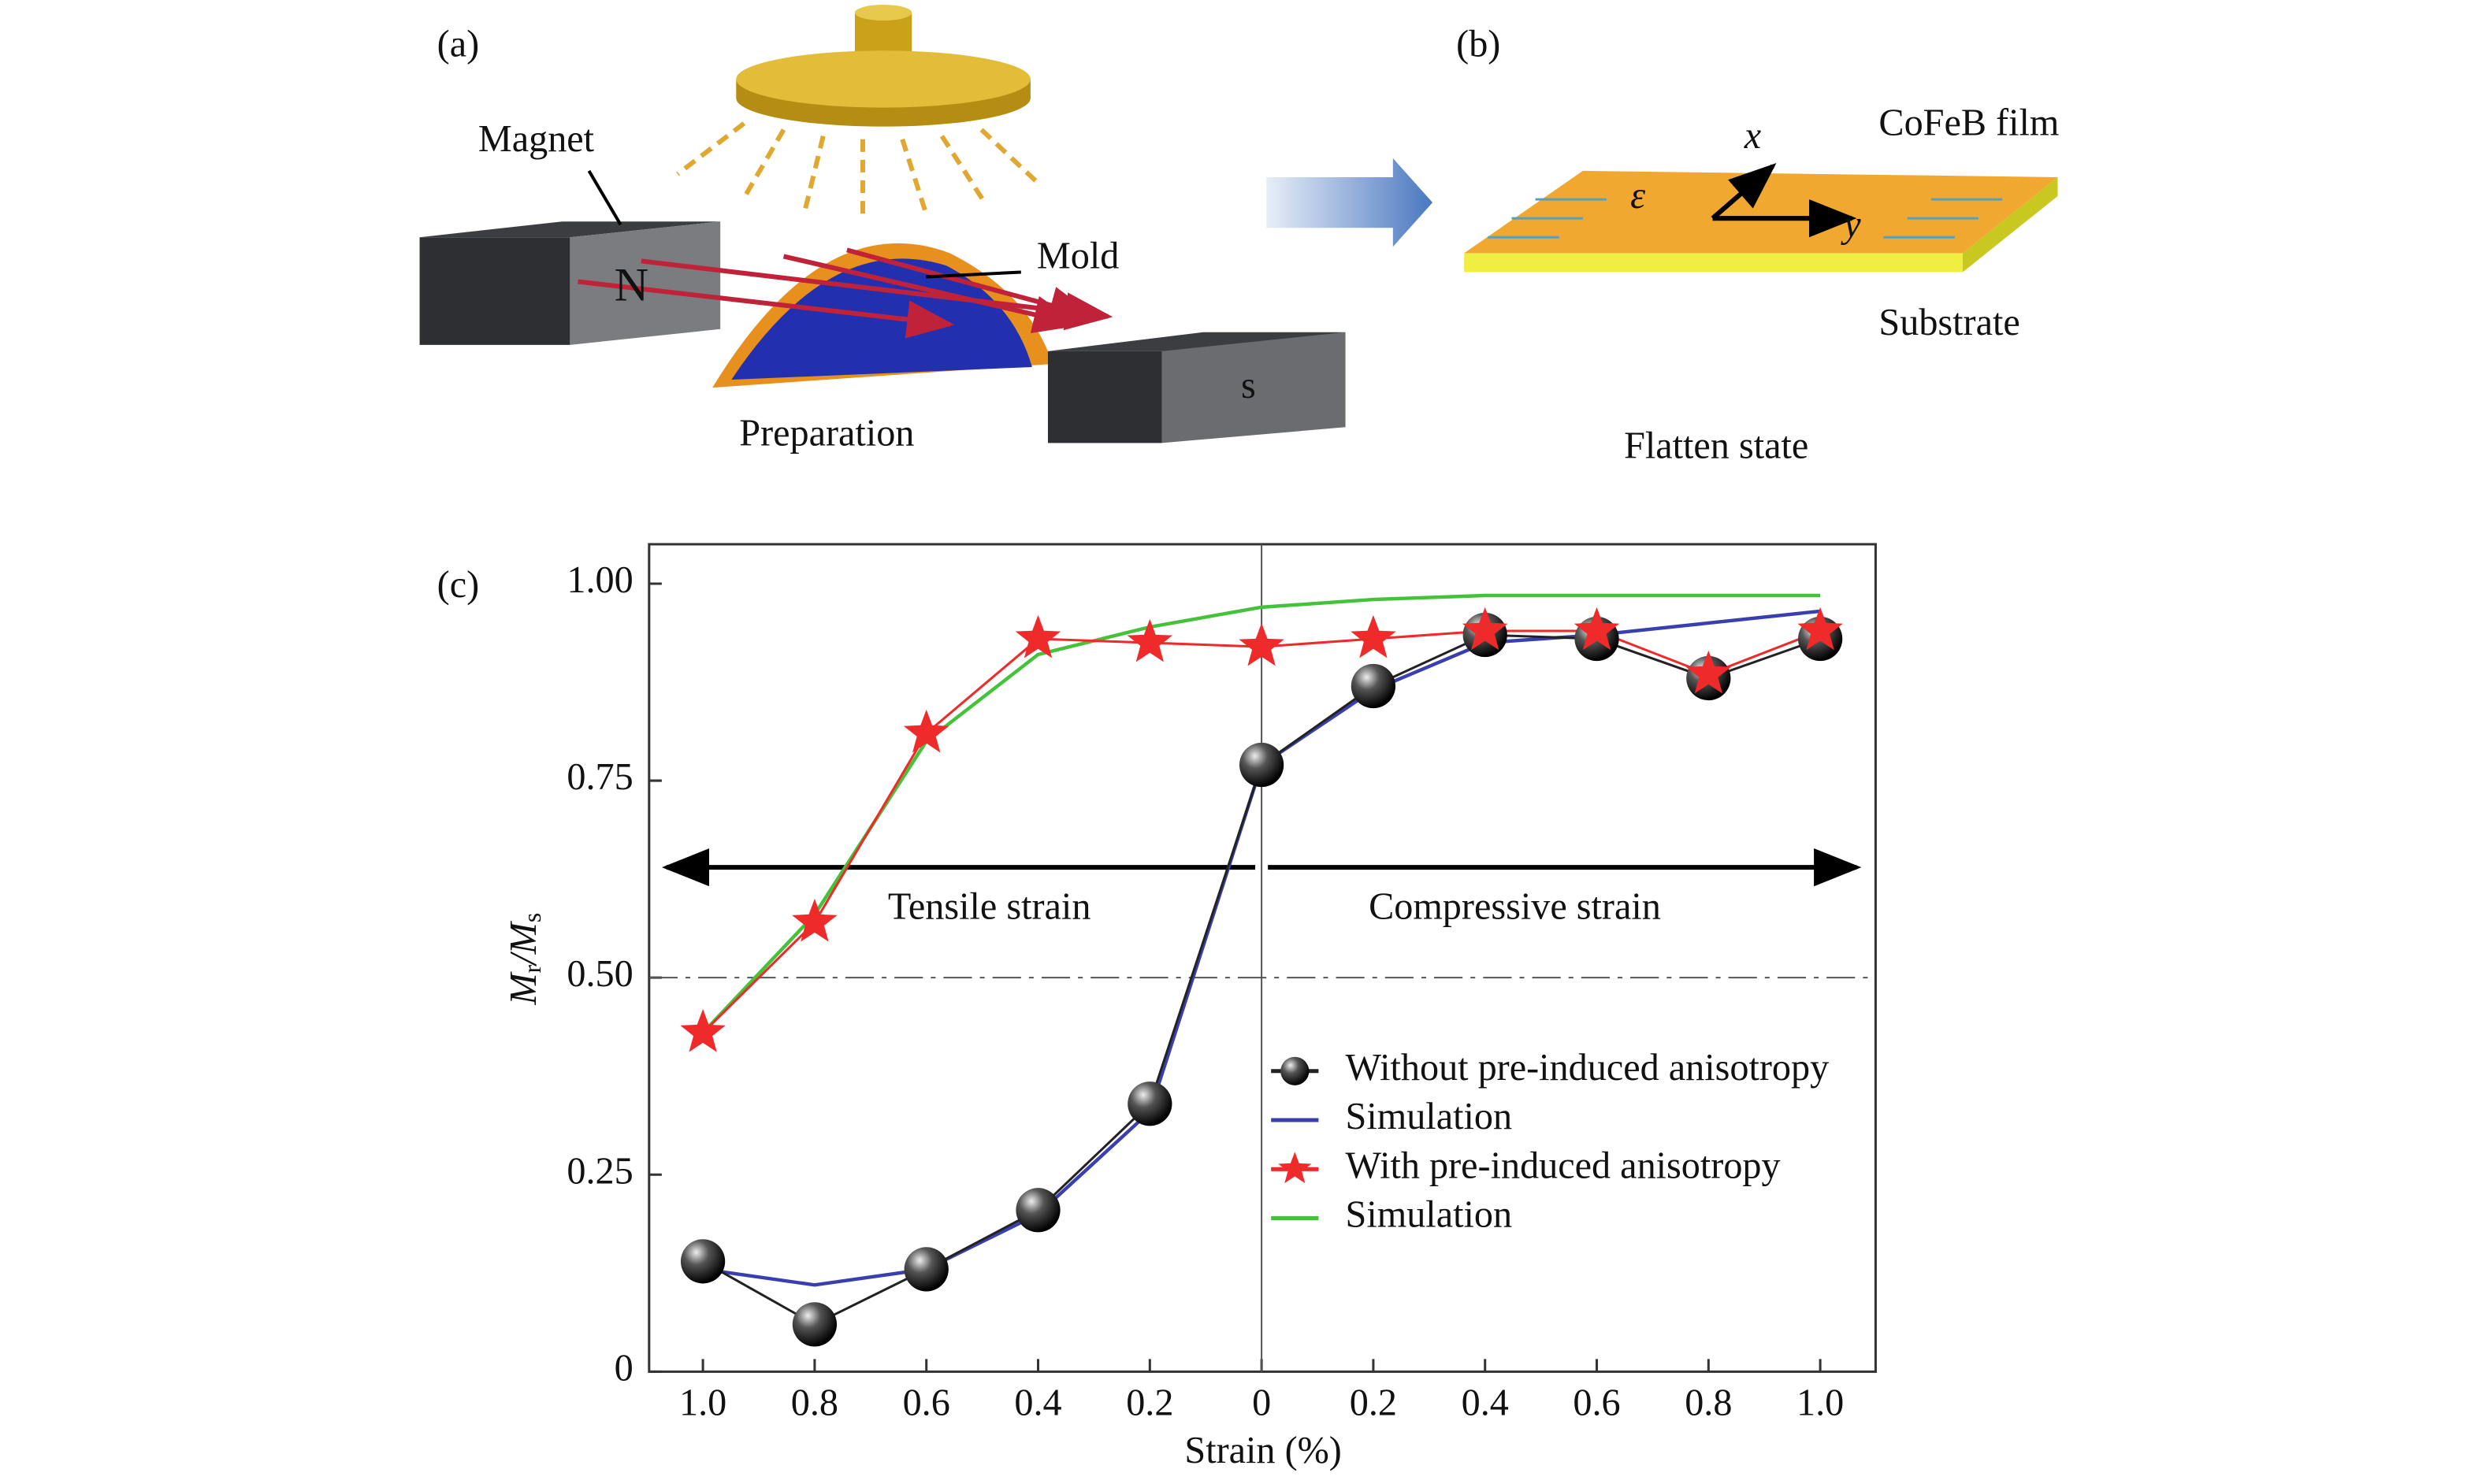  What do you see at coordinates (600, 974) in the screenshot?
I see `y-tick-label: 0.50` at bounding box center [600, 974].